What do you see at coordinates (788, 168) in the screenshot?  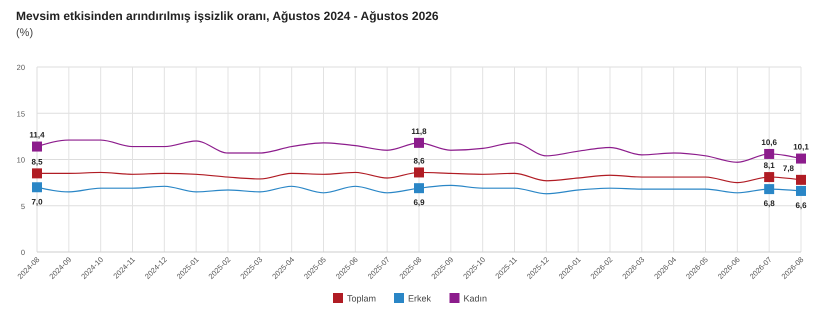 I see `data-label: 7,8` at bounding box center [788, 168].